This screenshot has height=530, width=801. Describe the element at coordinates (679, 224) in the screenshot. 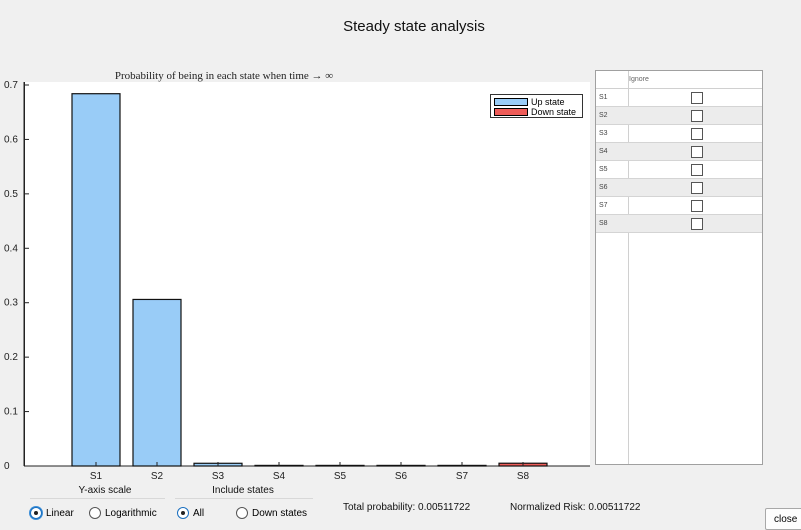

I see `table-row: S8` at that location.